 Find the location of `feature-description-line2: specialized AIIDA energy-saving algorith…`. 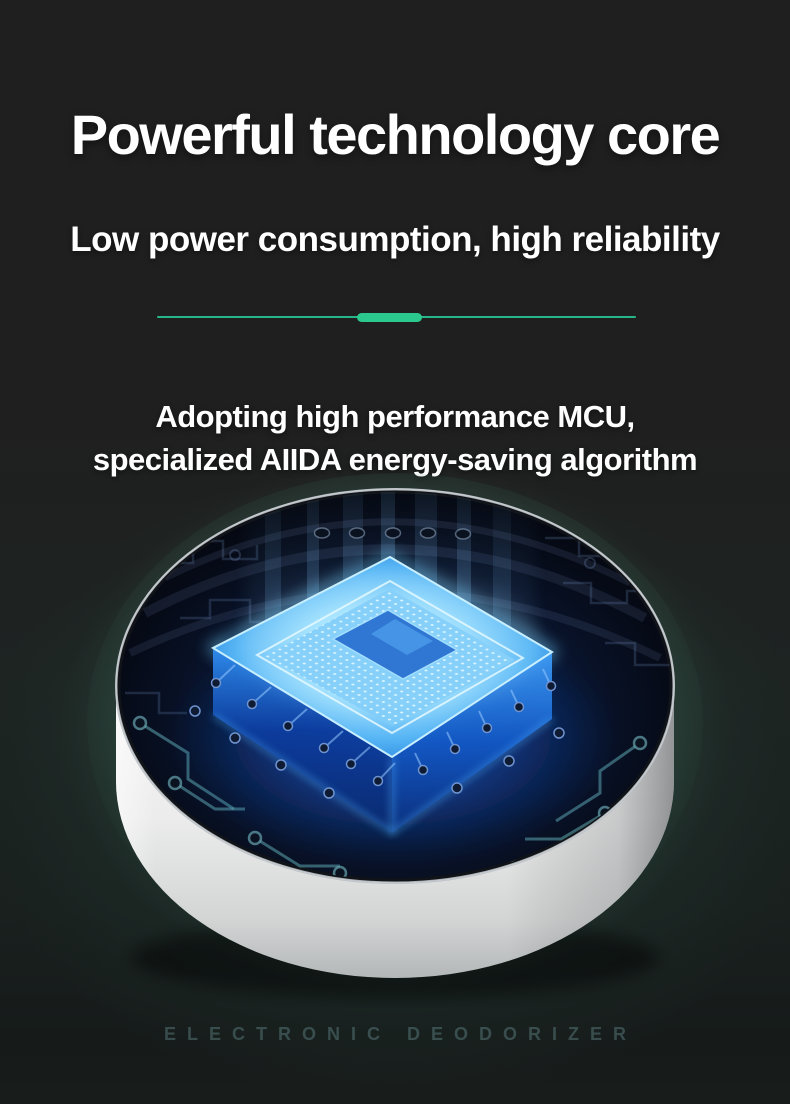

feature-description-line2: specialized AIIDA energy-saving algorith… is located at coordinates (395, 459).